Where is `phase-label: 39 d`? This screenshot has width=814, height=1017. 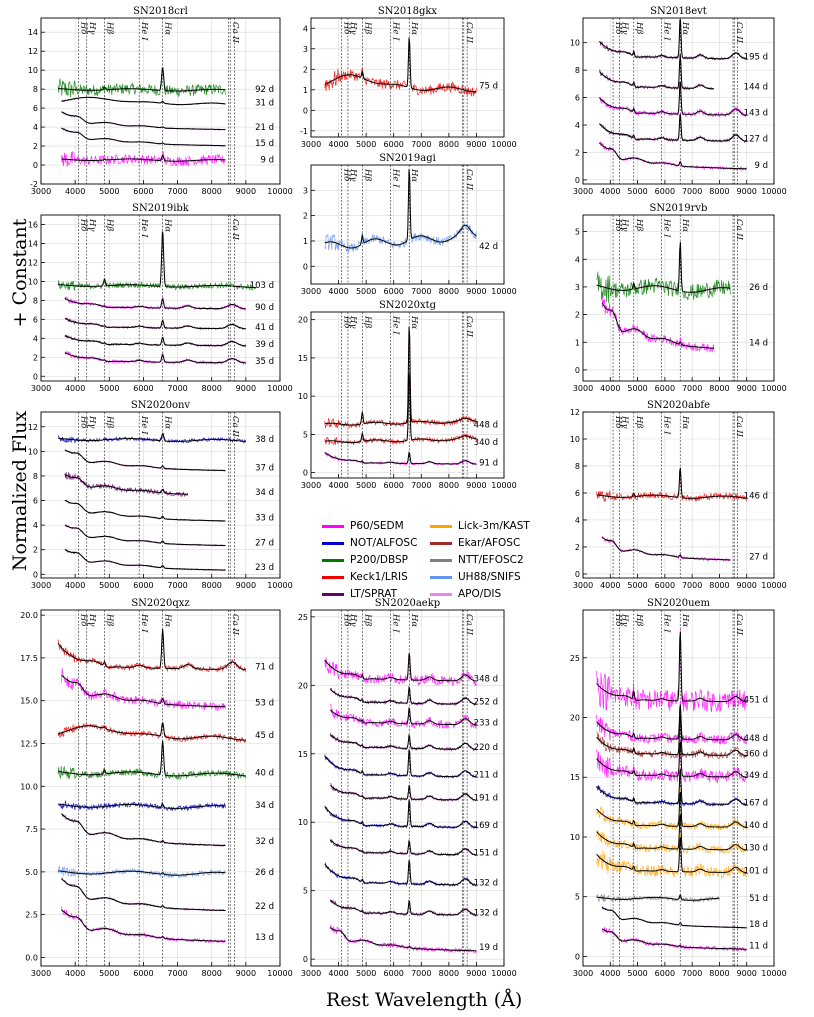 phase-label: 39 d is located at coordinates (264, 345).